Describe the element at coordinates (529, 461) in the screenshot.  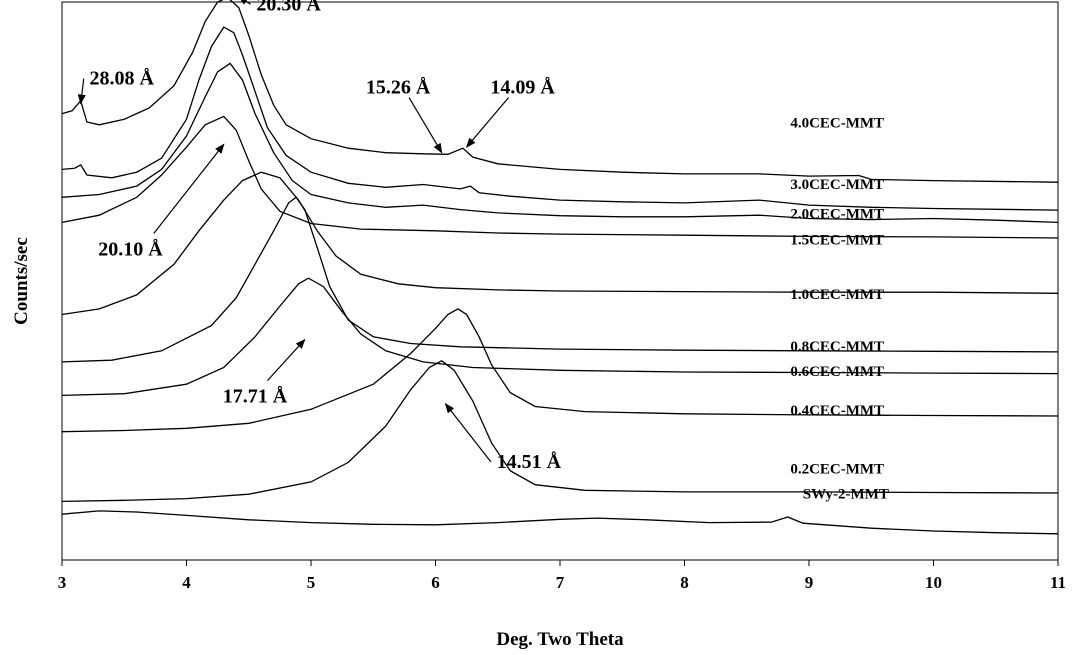
I see `peak-annotation-label: 14.51 Å` at that location.